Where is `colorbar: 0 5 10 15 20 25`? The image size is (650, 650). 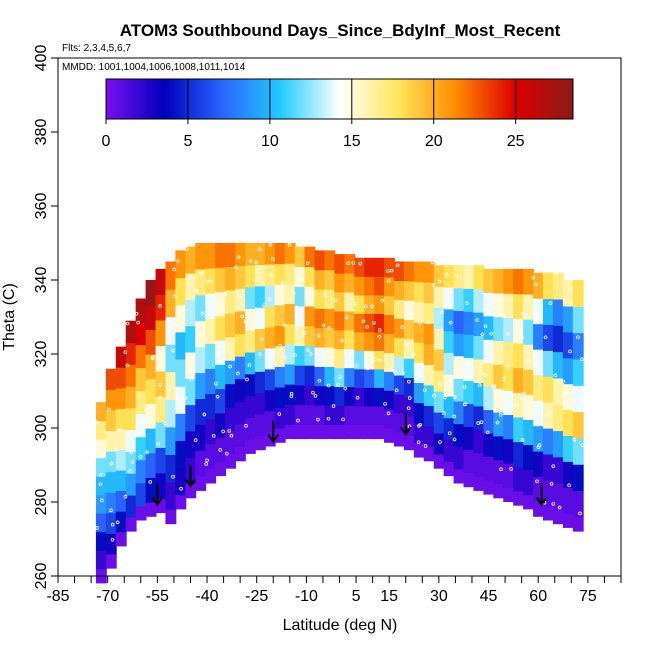 colorbar: 0 5 10 15 20 25 is located at coordinates (338, 114).